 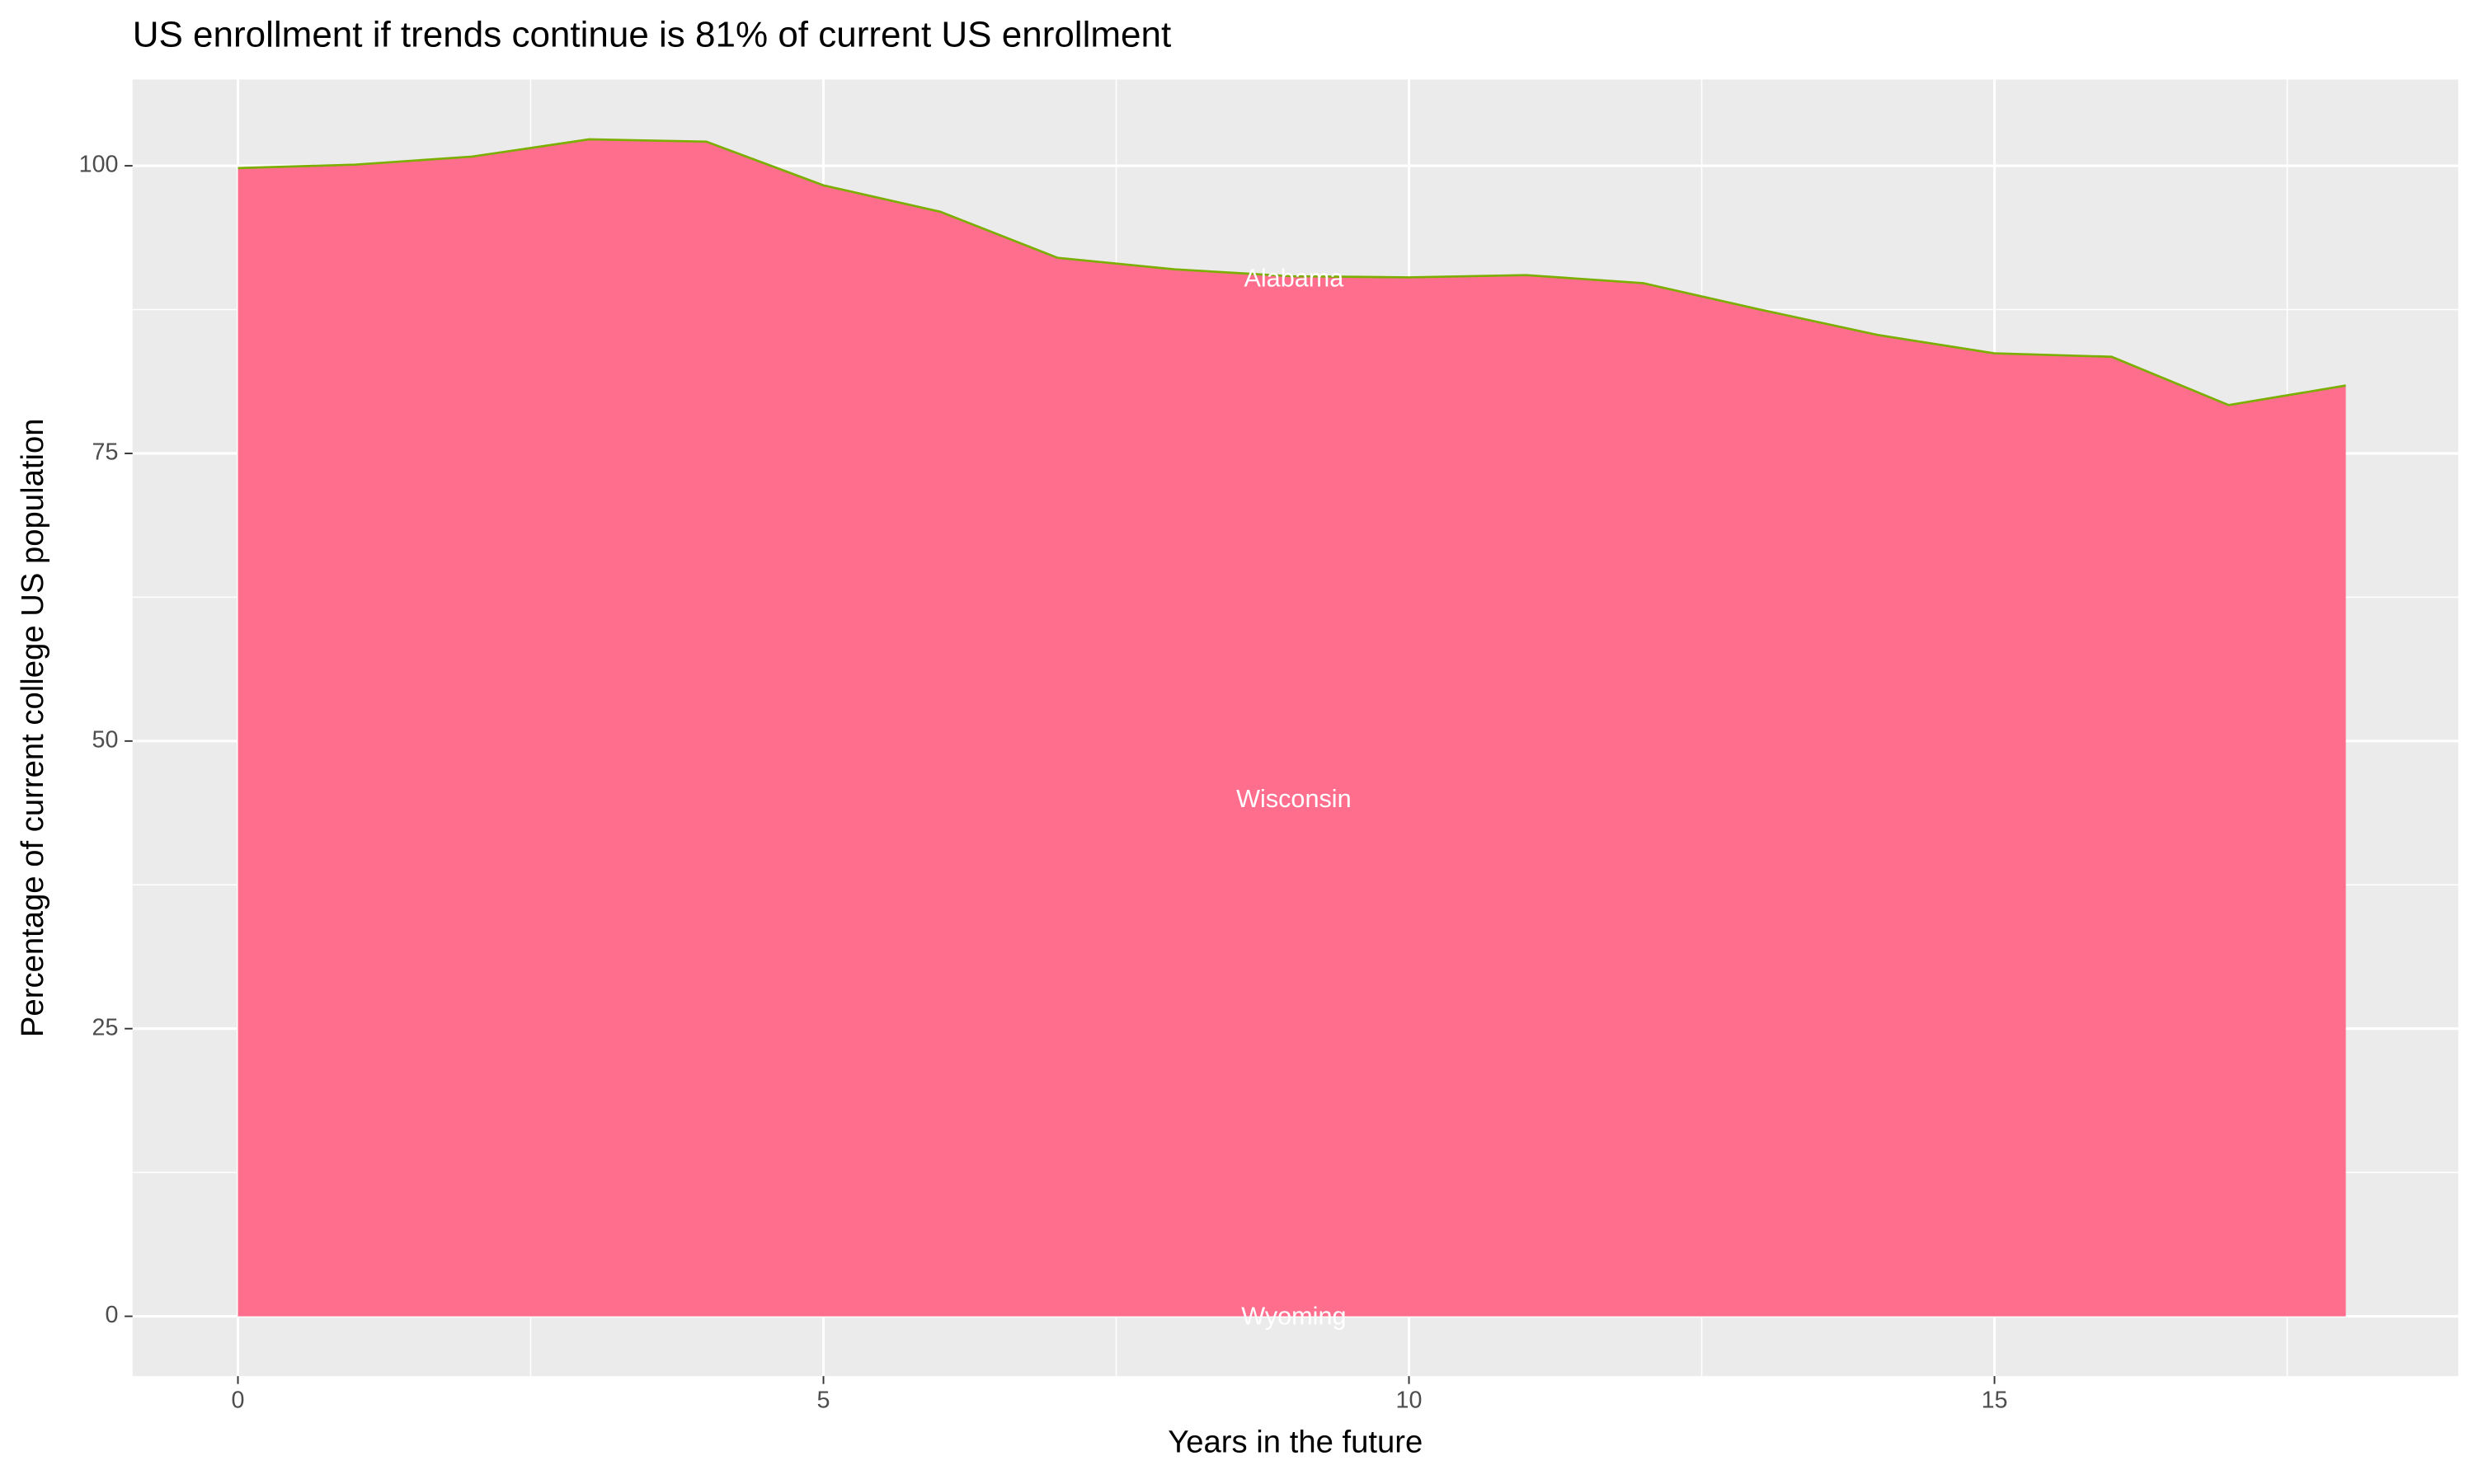 What do you see at coordinates (105, 452) in the screenshot?
I see `y-tick-label: 75` at bounding box center [105, 452].